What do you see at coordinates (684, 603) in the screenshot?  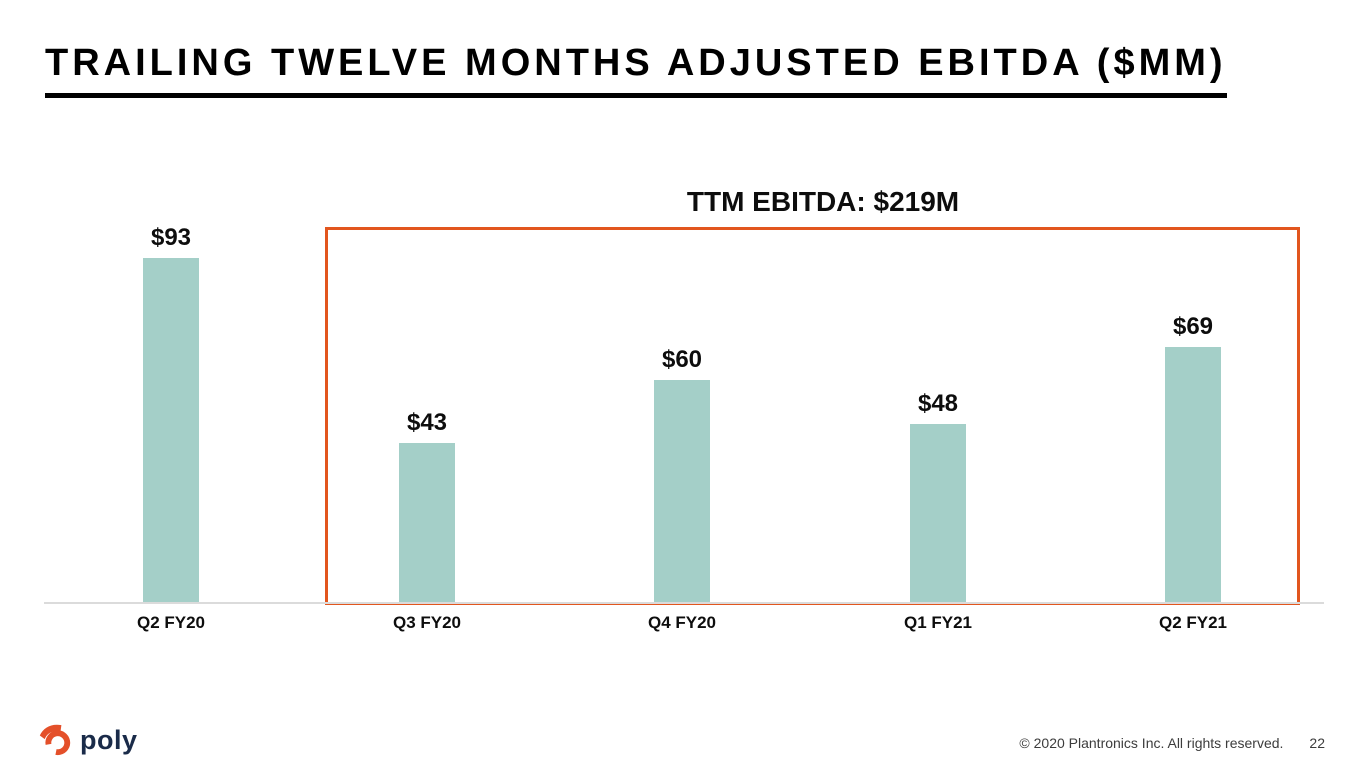 I see `x-axis-line` at bounding box center [684, 603].